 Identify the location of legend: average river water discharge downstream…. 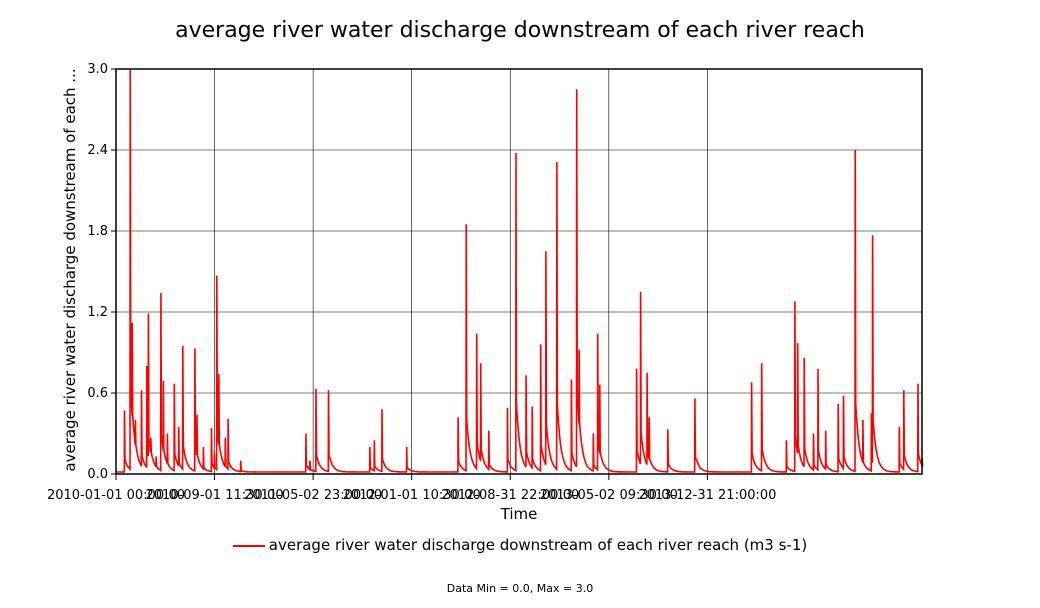
(520, 545).